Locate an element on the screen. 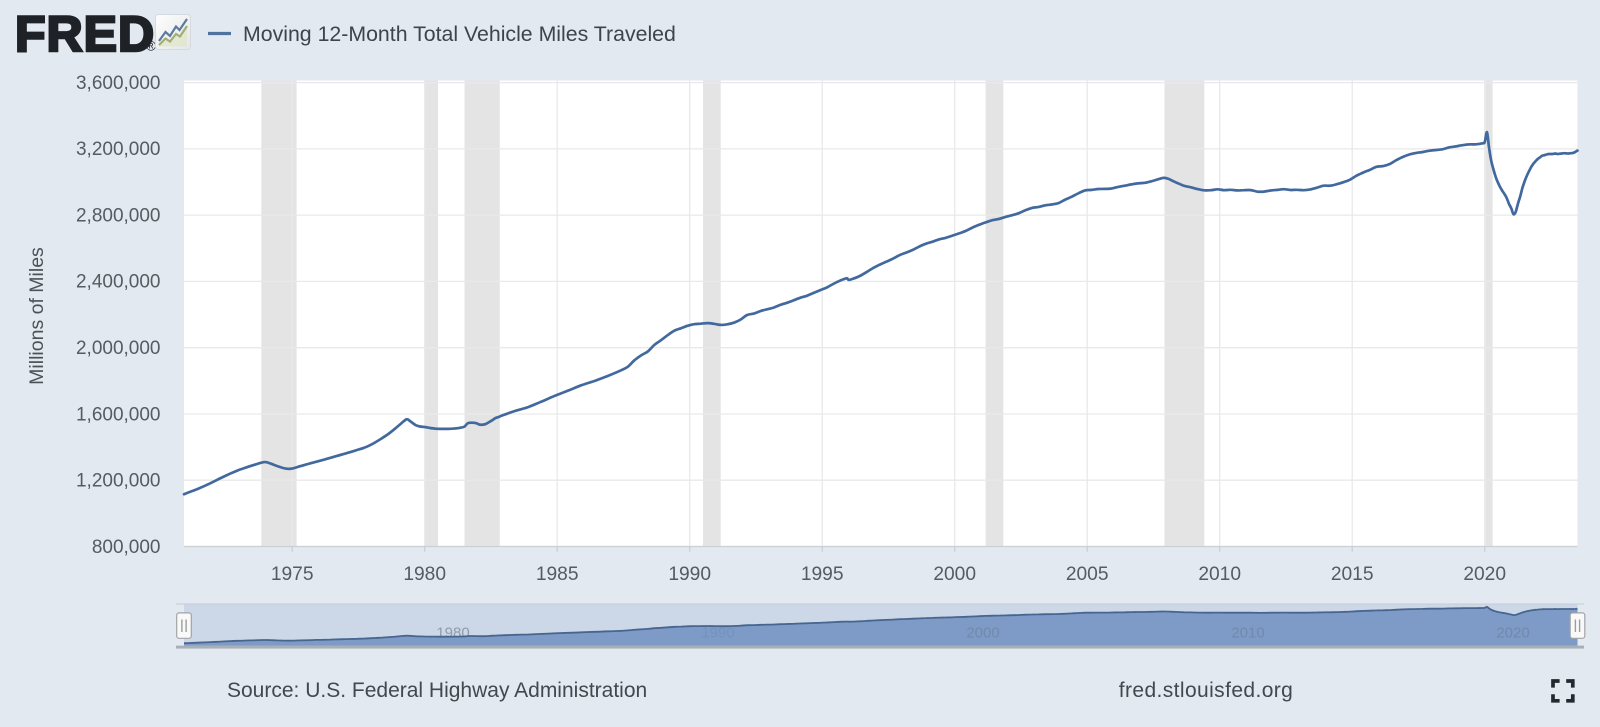 Image resolution: width=1600 pixels, height=727 pixels. svg-text: 1990 is located at coordinates (689, 574).